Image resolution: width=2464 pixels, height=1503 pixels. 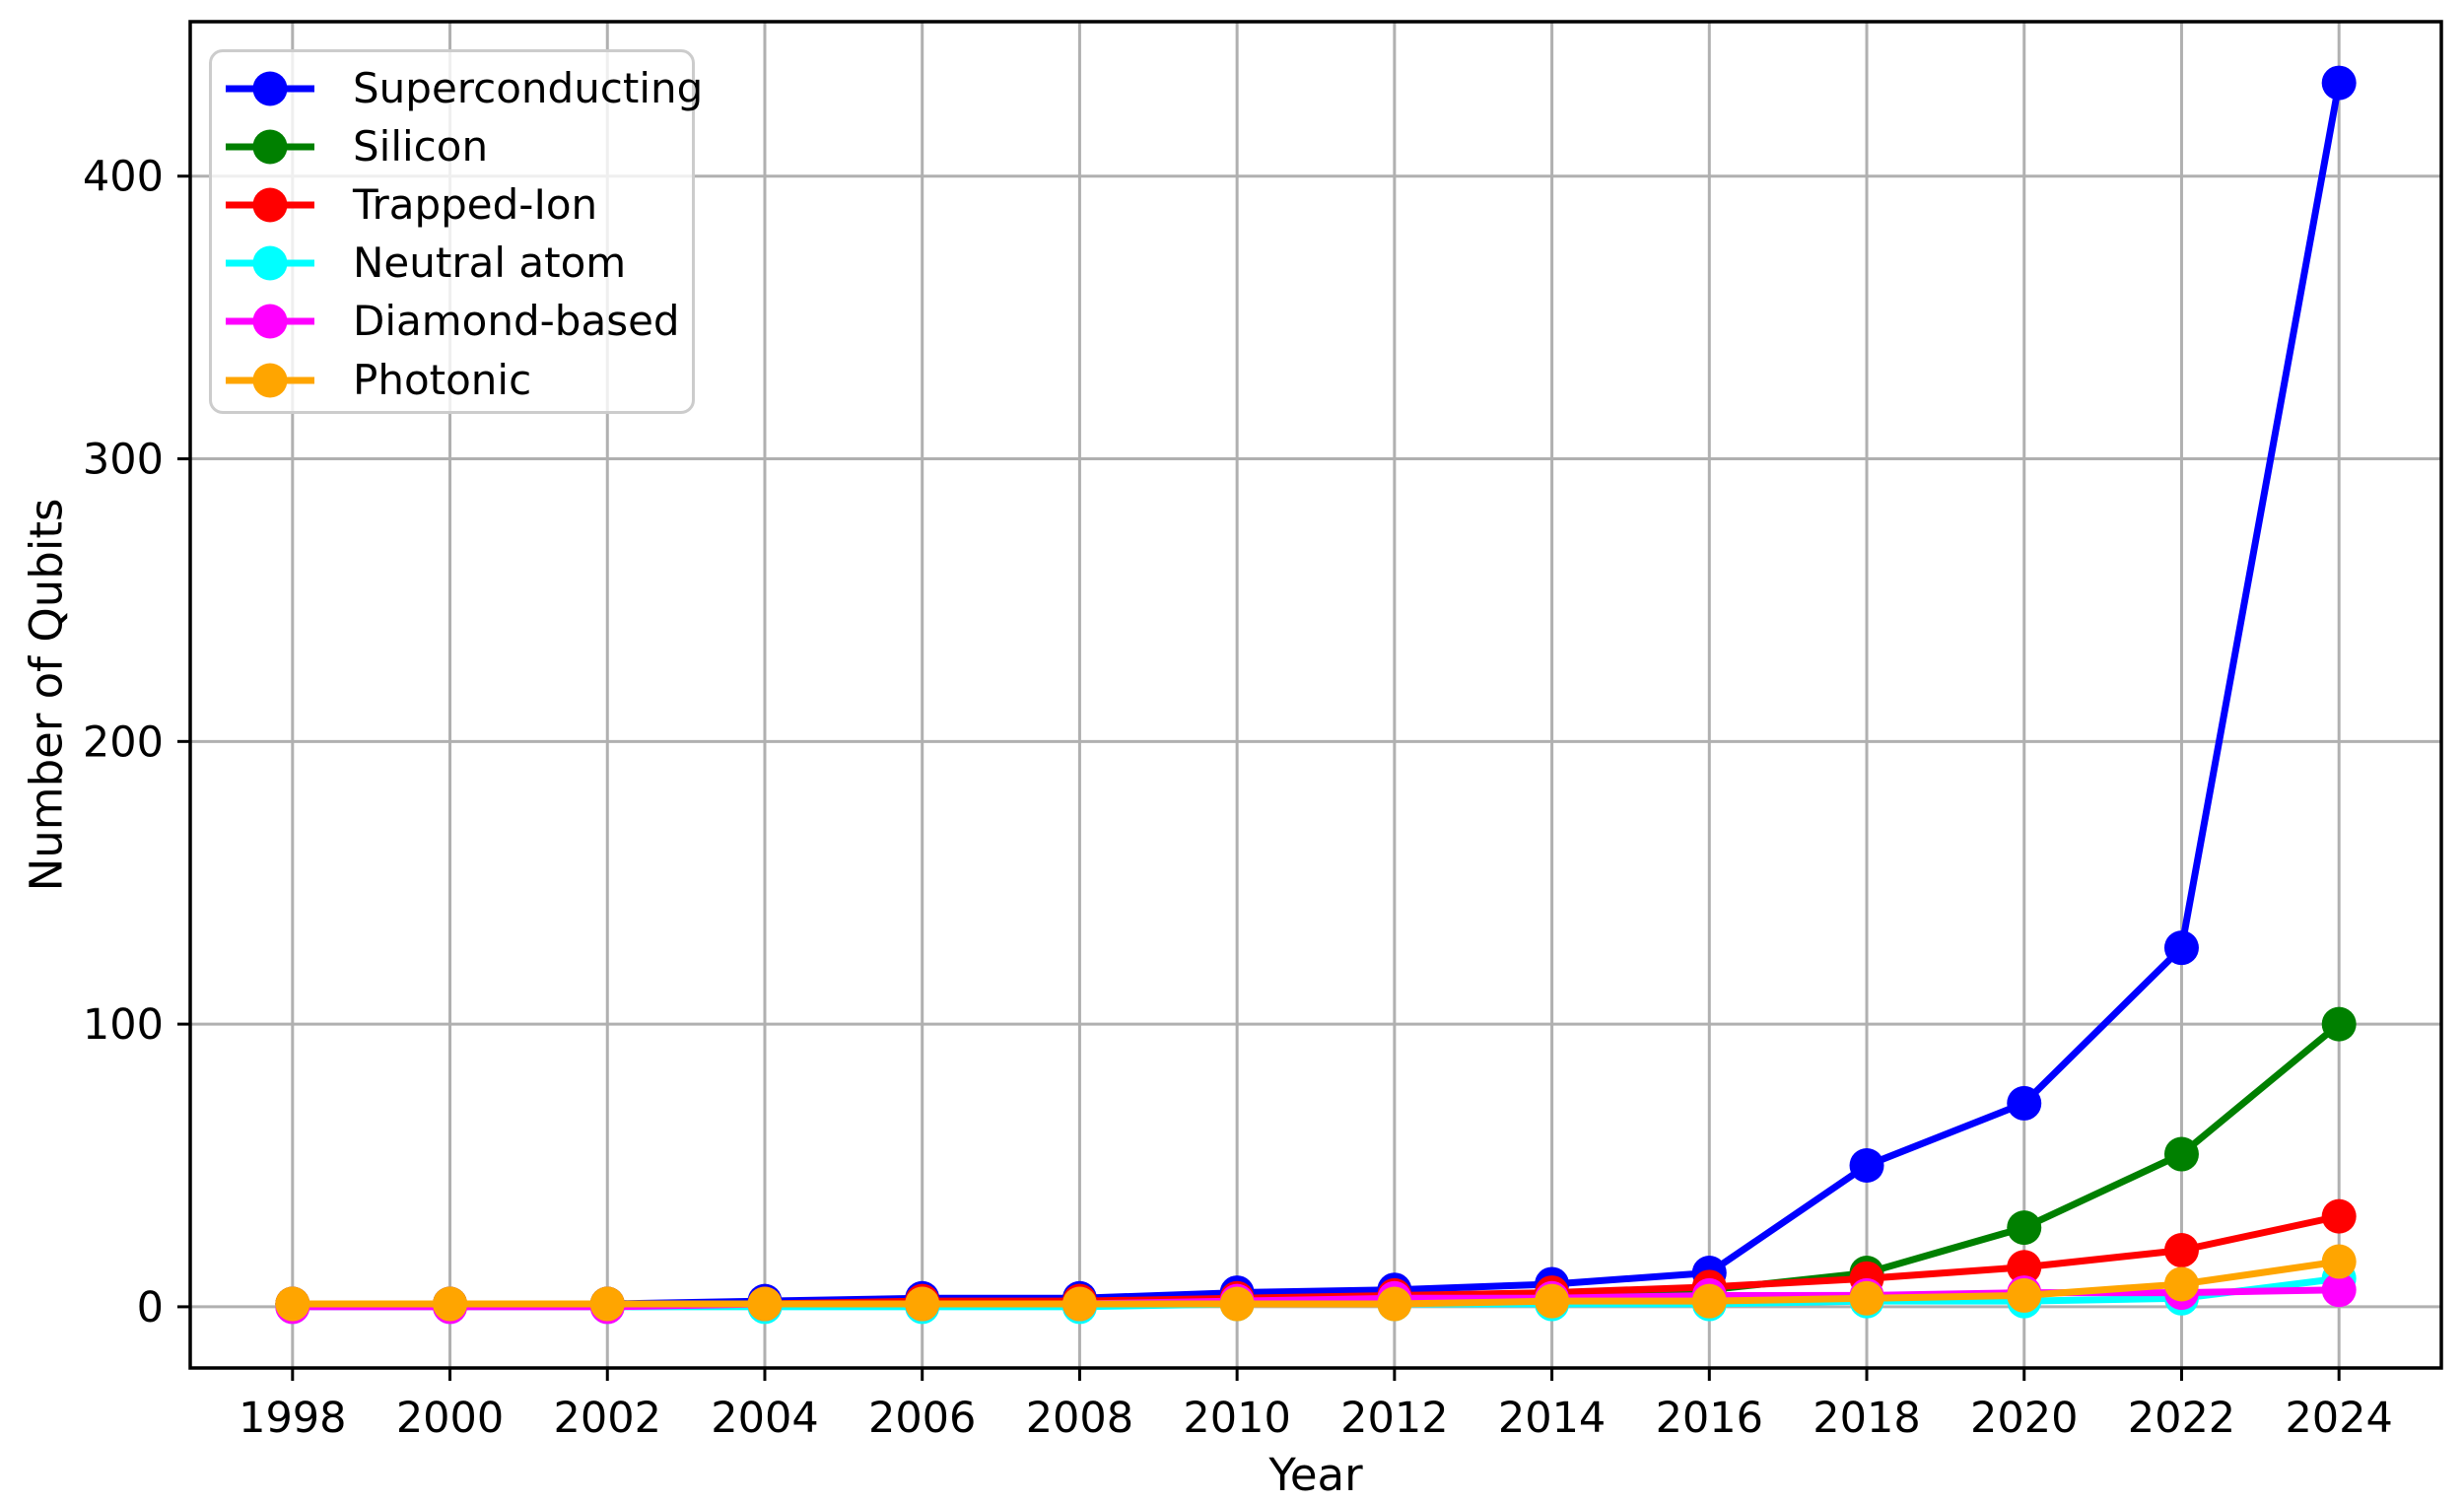 What do you see at coordinates (922, 1418) in the screenshot?
I see `x-tick-label: 2006` at bounding box center [922, 1418].